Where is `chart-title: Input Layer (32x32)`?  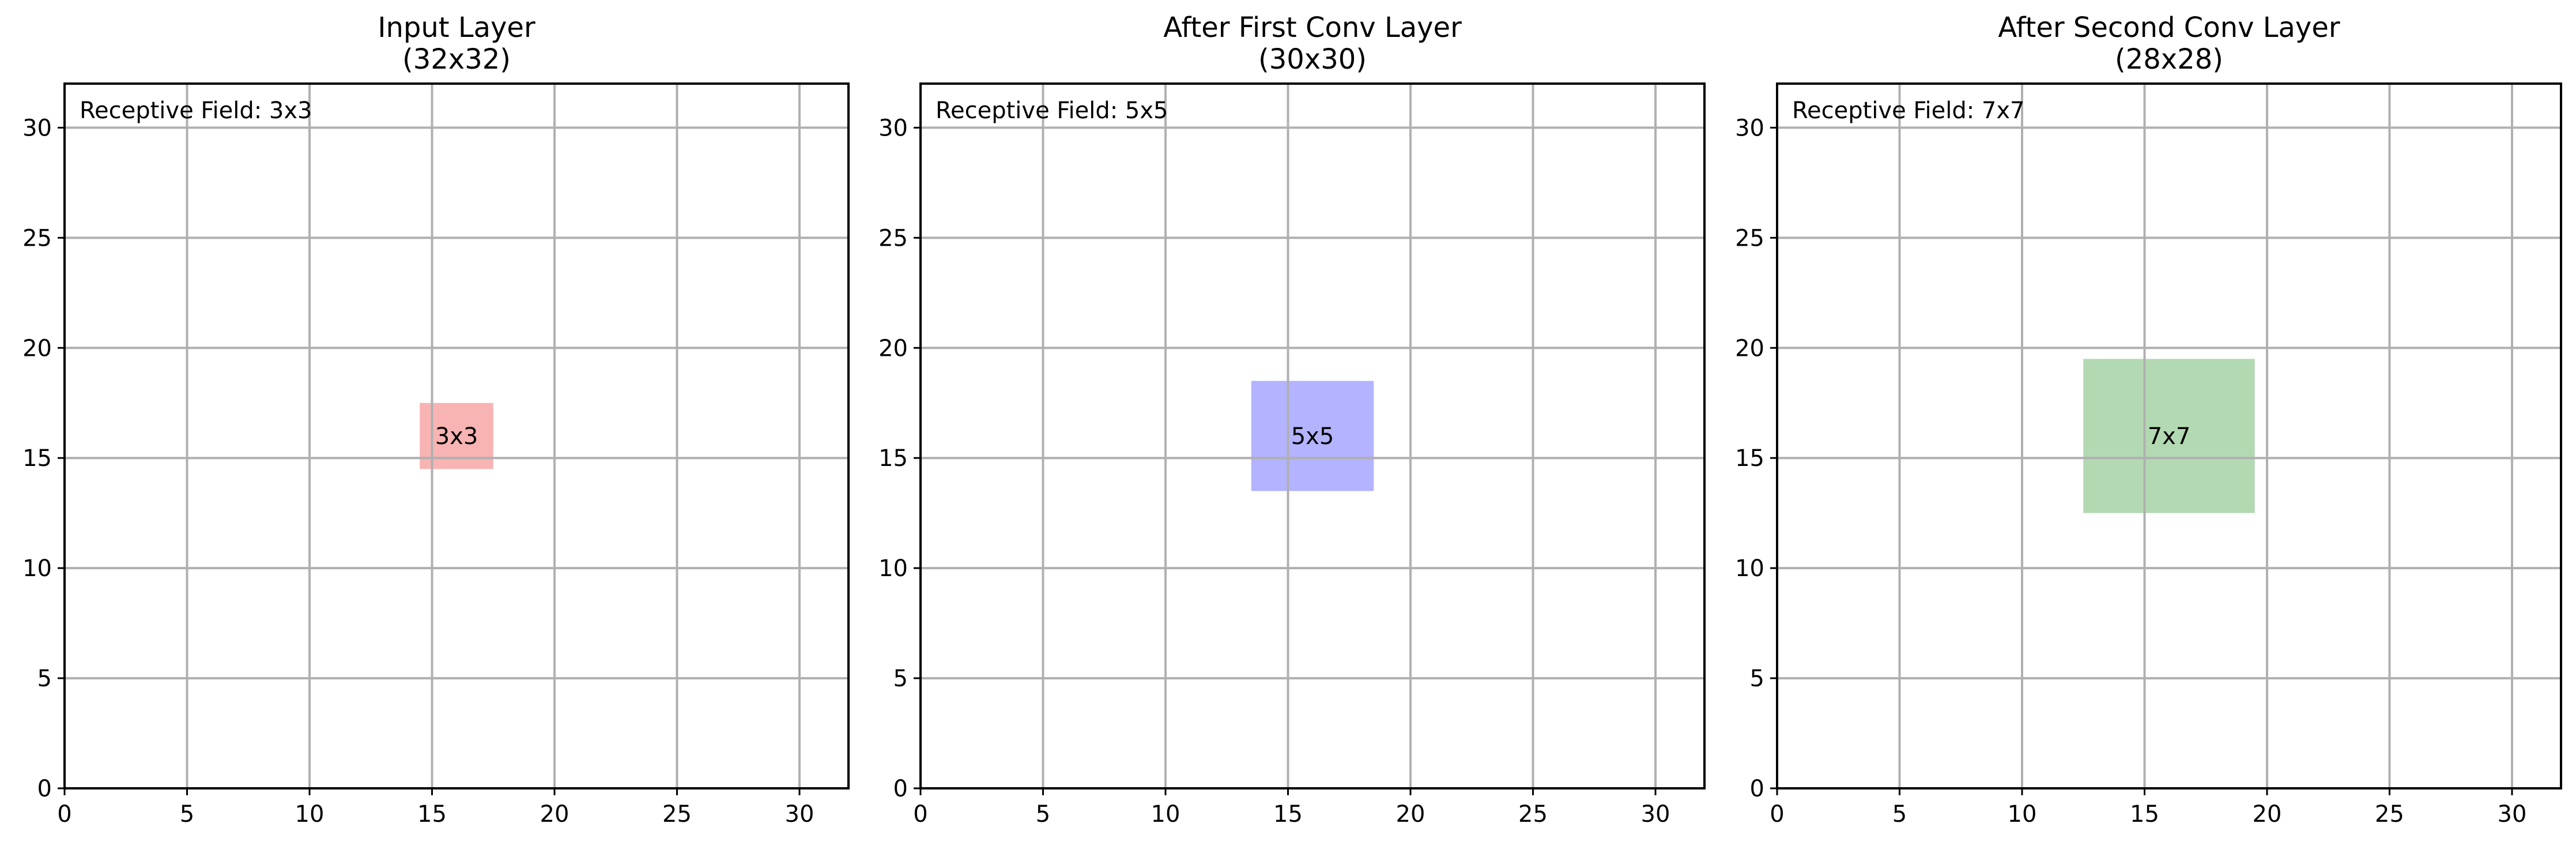
chart-title: Input Layer (32x32) is located at coordinates (456, 44).